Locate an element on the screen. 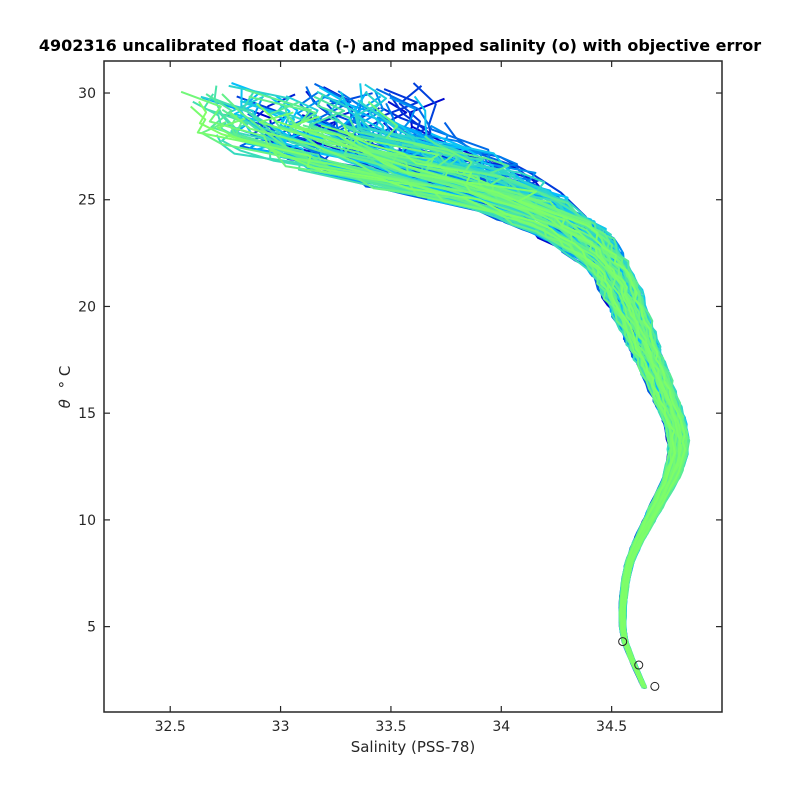 Image resolution: width=800 pixels, height=800 pixels. y-axis-label: θ ° C is located at coordinates (65, 387).